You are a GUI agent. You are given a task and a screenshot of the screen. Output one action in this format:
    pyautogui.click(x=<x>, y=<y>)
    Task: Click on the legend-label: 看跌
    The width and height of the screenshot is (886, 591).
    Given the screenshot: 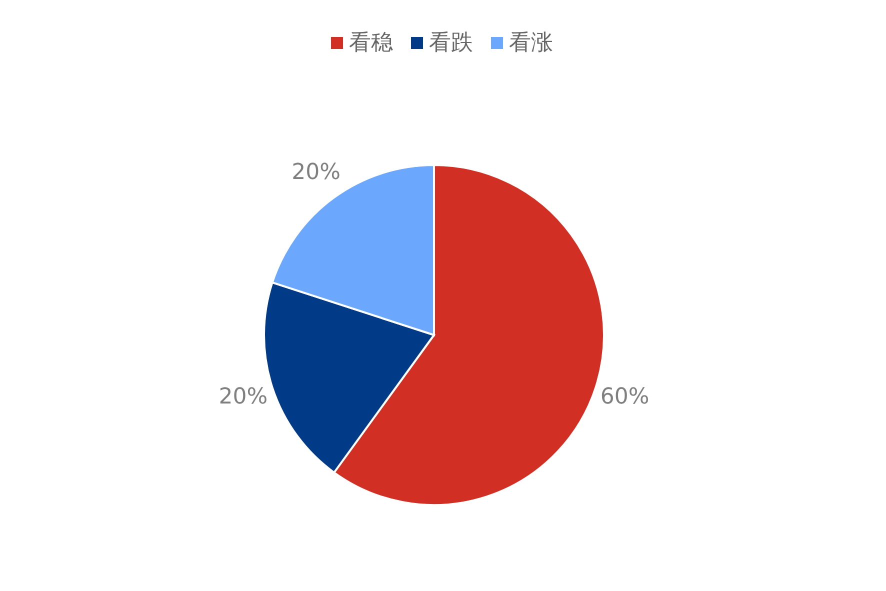 What is the action you would take?
    pyautogui.click(x=451, y=43)
    